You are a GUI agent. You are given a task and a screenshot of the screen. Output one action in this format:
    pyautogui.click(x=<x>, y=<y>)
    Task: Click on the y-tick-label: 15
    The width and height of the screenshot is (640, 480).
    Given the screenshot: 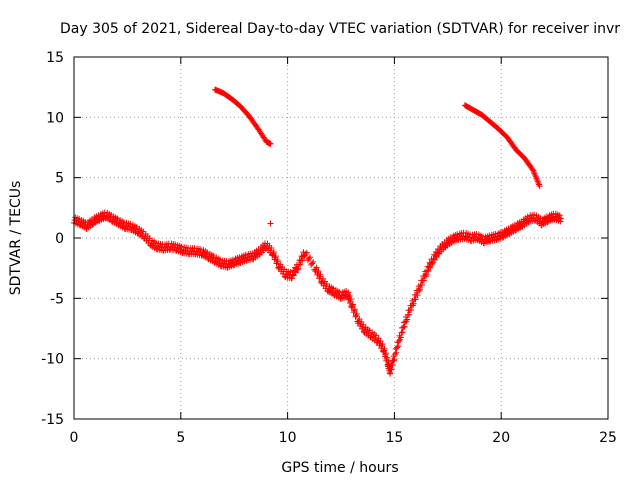 What is the action you would take?
    pyautogui.click(x=55, y=58)
    